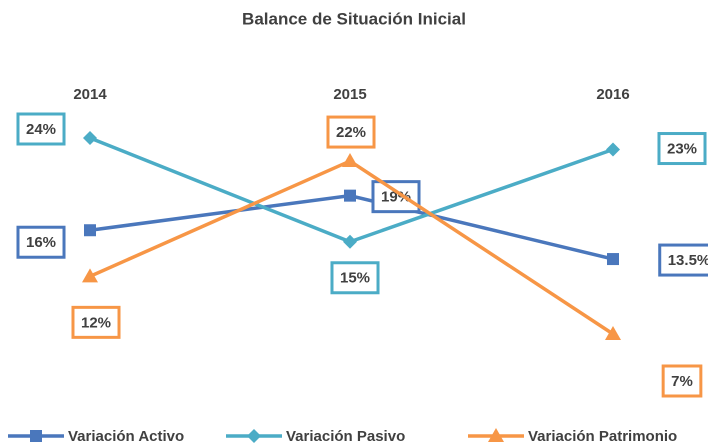  I want to click on data-label: 15%, so click(355, 278).